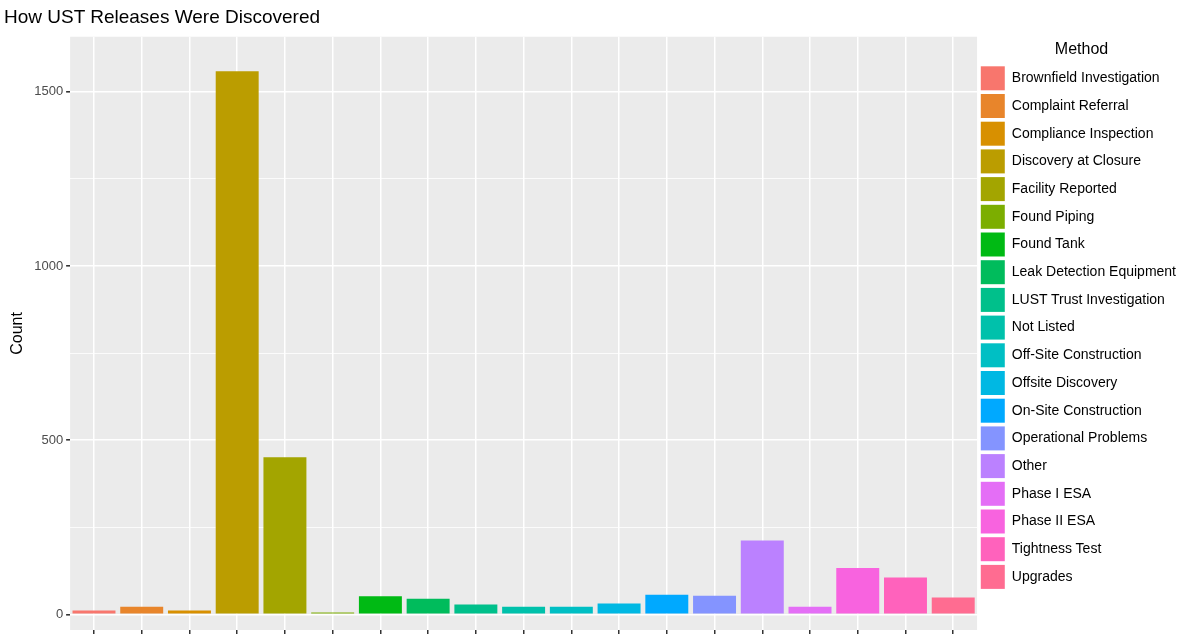 The width and height of the screenshot is (1196, 644). What do you see at coordinates (52, 439) in the screenshot?
I see `y-tick-label: 500` at bounding box center [52, 439].